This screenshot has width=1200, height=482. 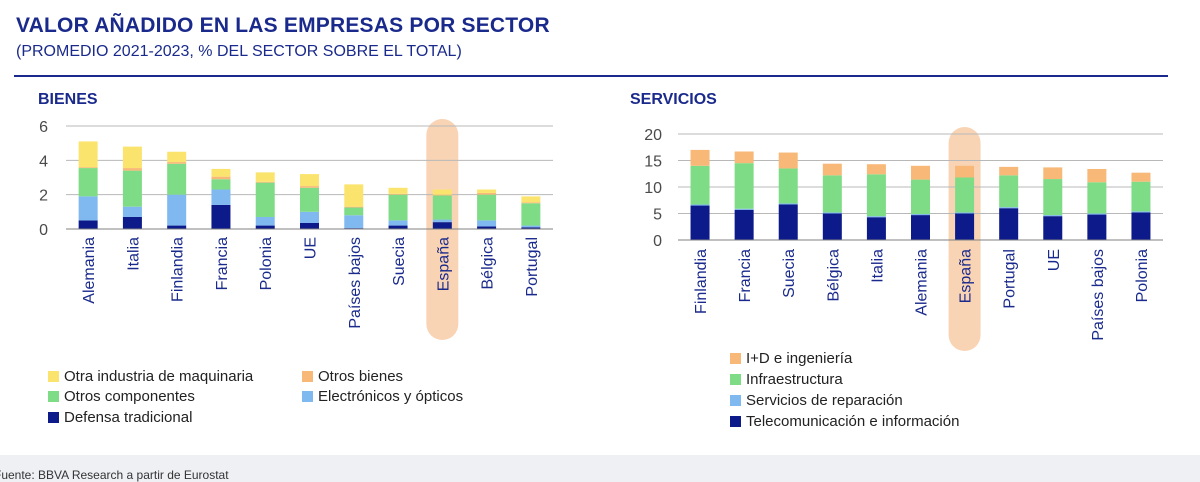 What do you see at coordinates (1141, 212) in the screenshot?
I see `bar-servicios-polonia-servicios-de-reparacion` at bounding box center [1141, 212].